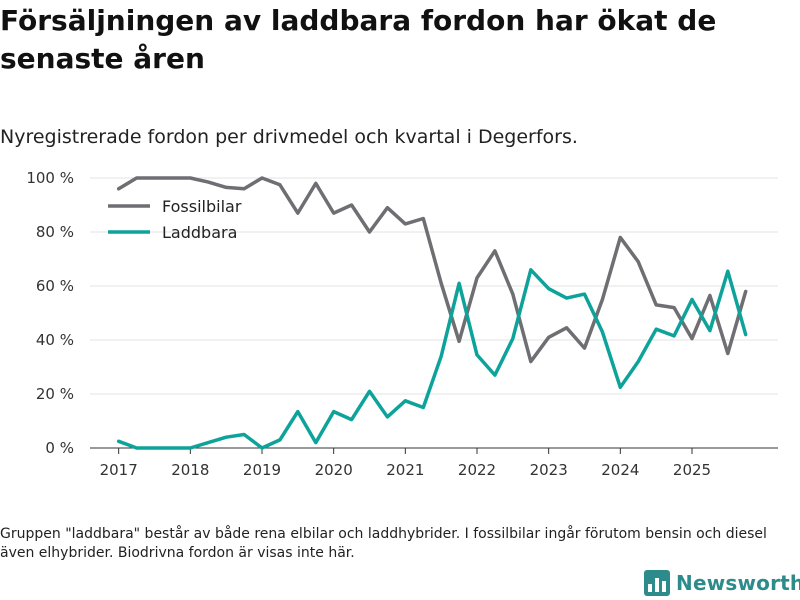 This screenshot has height=600, width=800. What do you see at coordinates (55, 340) in the screenshot?
I see `y-tick-label: 40 %` at bounding box center [55, 340].